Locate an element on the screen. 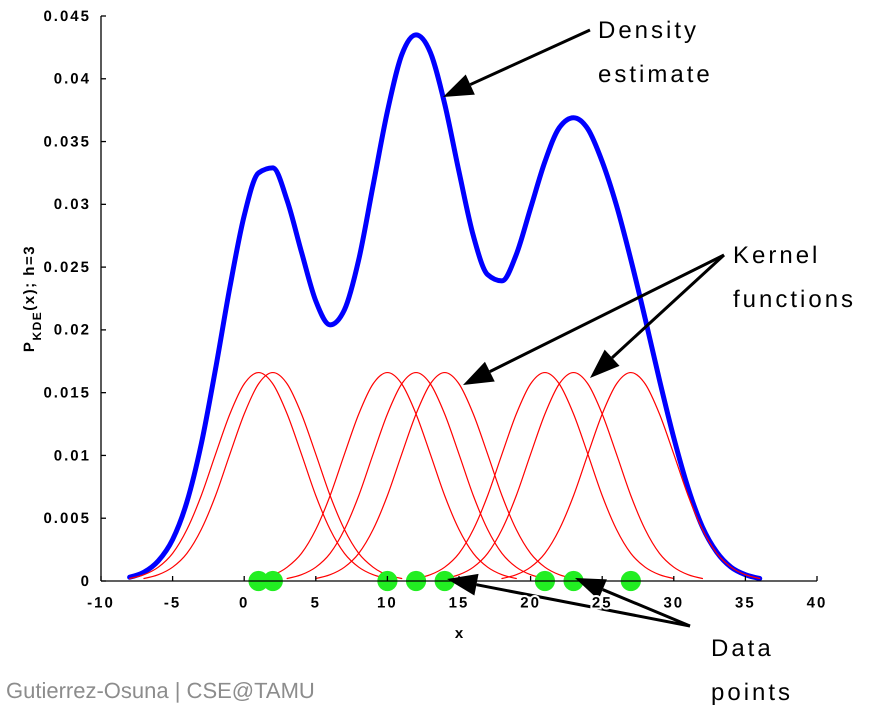 This screenshot has width=881, height=706. text: Data points is located at coordinates (752, 670).